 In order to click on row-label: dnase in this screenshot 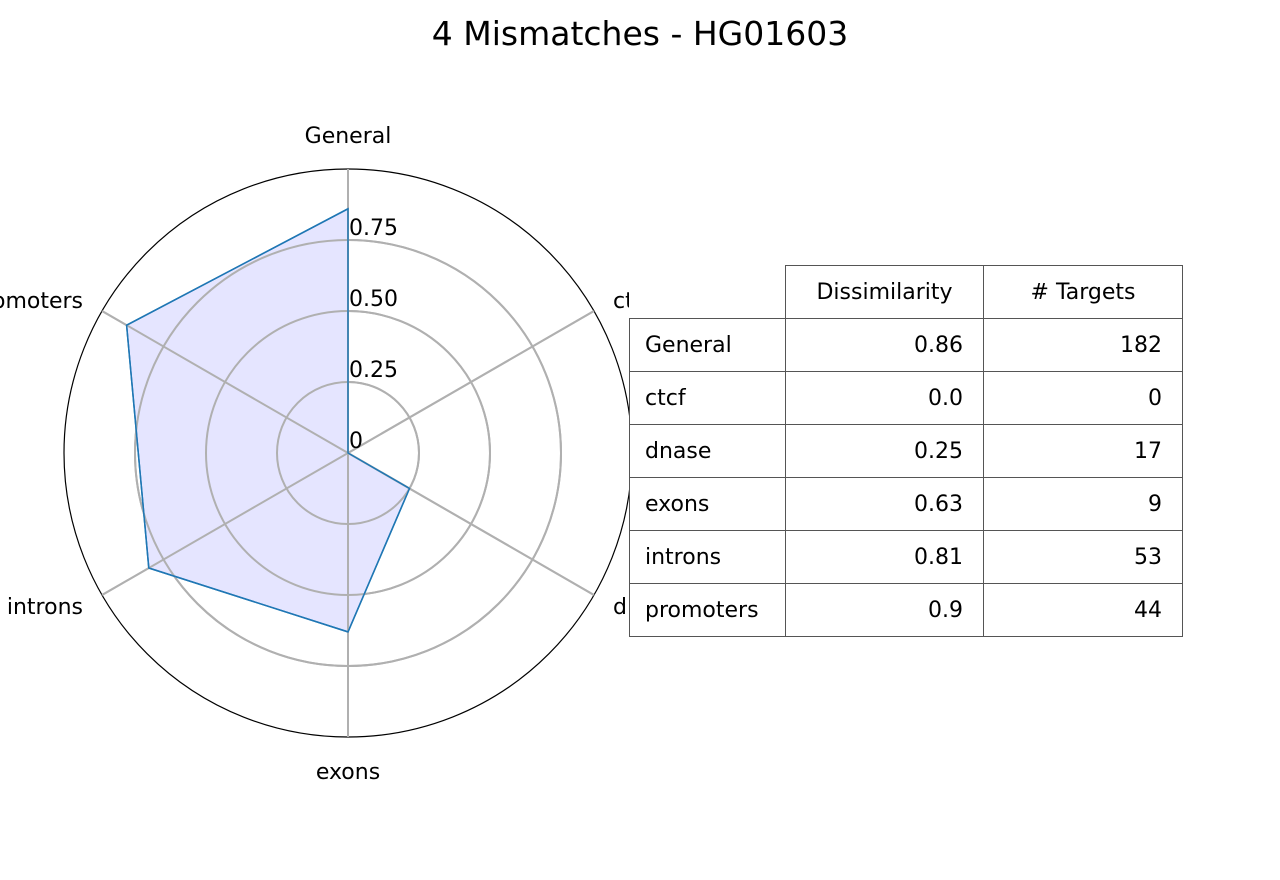, I will do `click(707, 451)`.